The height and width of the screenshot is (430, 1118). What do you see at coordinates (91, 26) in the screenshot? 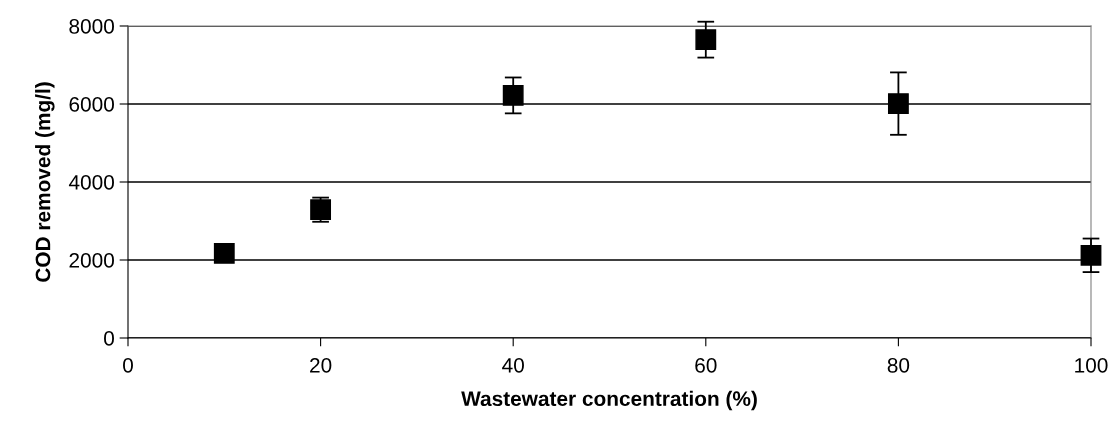
I see `y-tick-label: 8000` at bounding box center [91, 26].